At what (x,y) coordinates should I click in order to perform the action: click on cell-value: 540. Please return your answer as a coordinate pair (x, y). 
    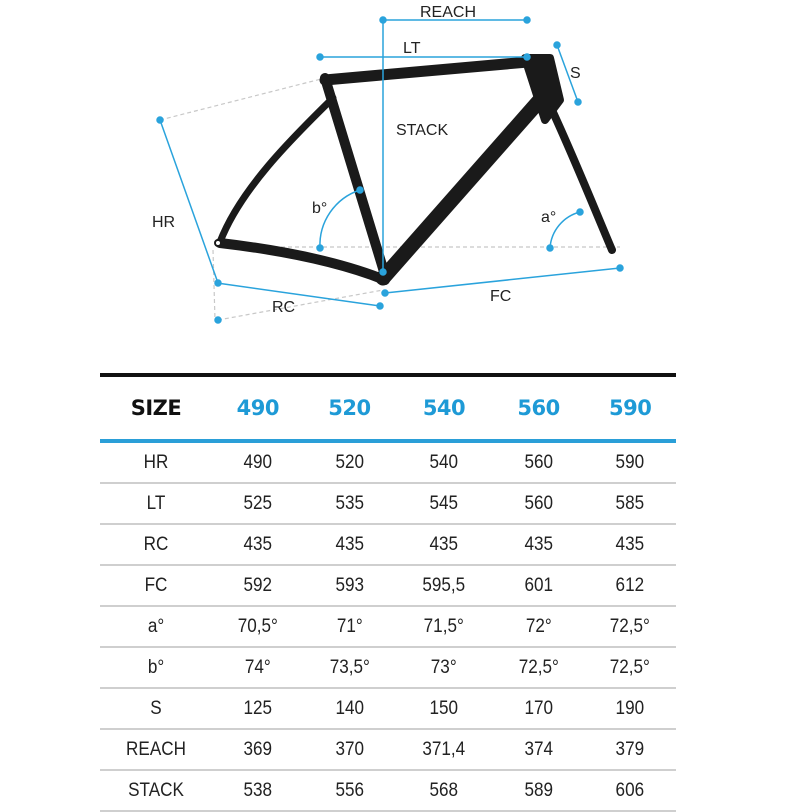
    Looking at the image, I should click on (444, 462).